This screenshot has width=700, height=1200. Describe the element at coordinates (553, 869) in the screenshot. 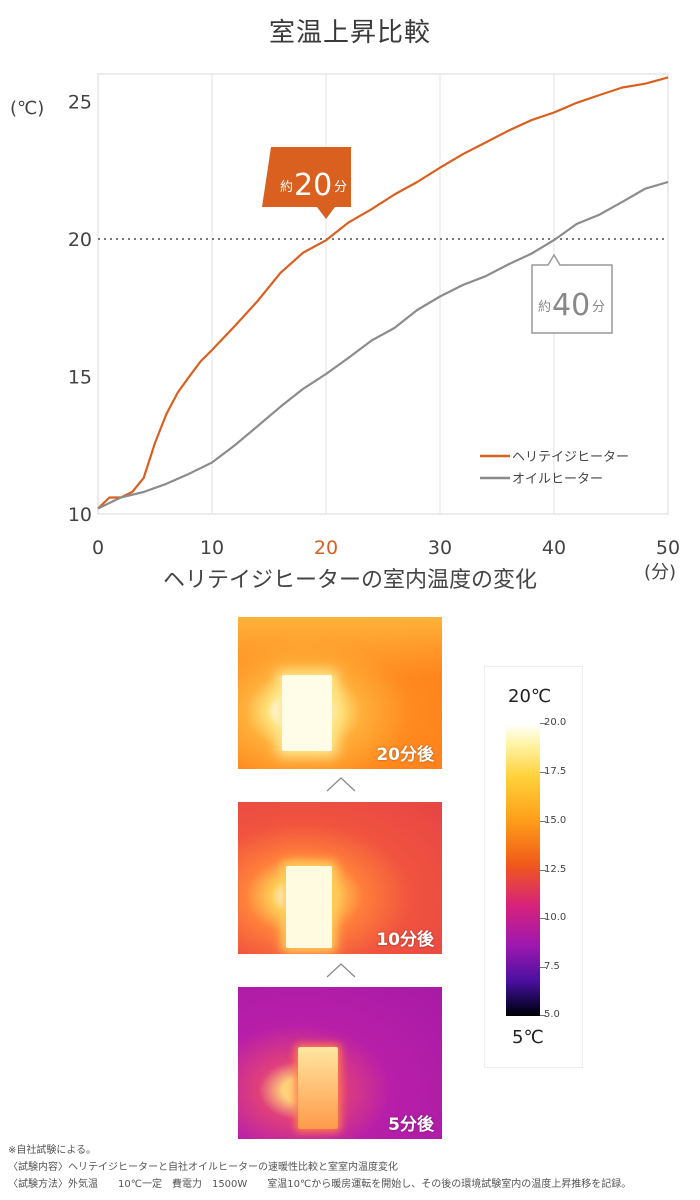

I see `scale-tick: 12.5` at that location.